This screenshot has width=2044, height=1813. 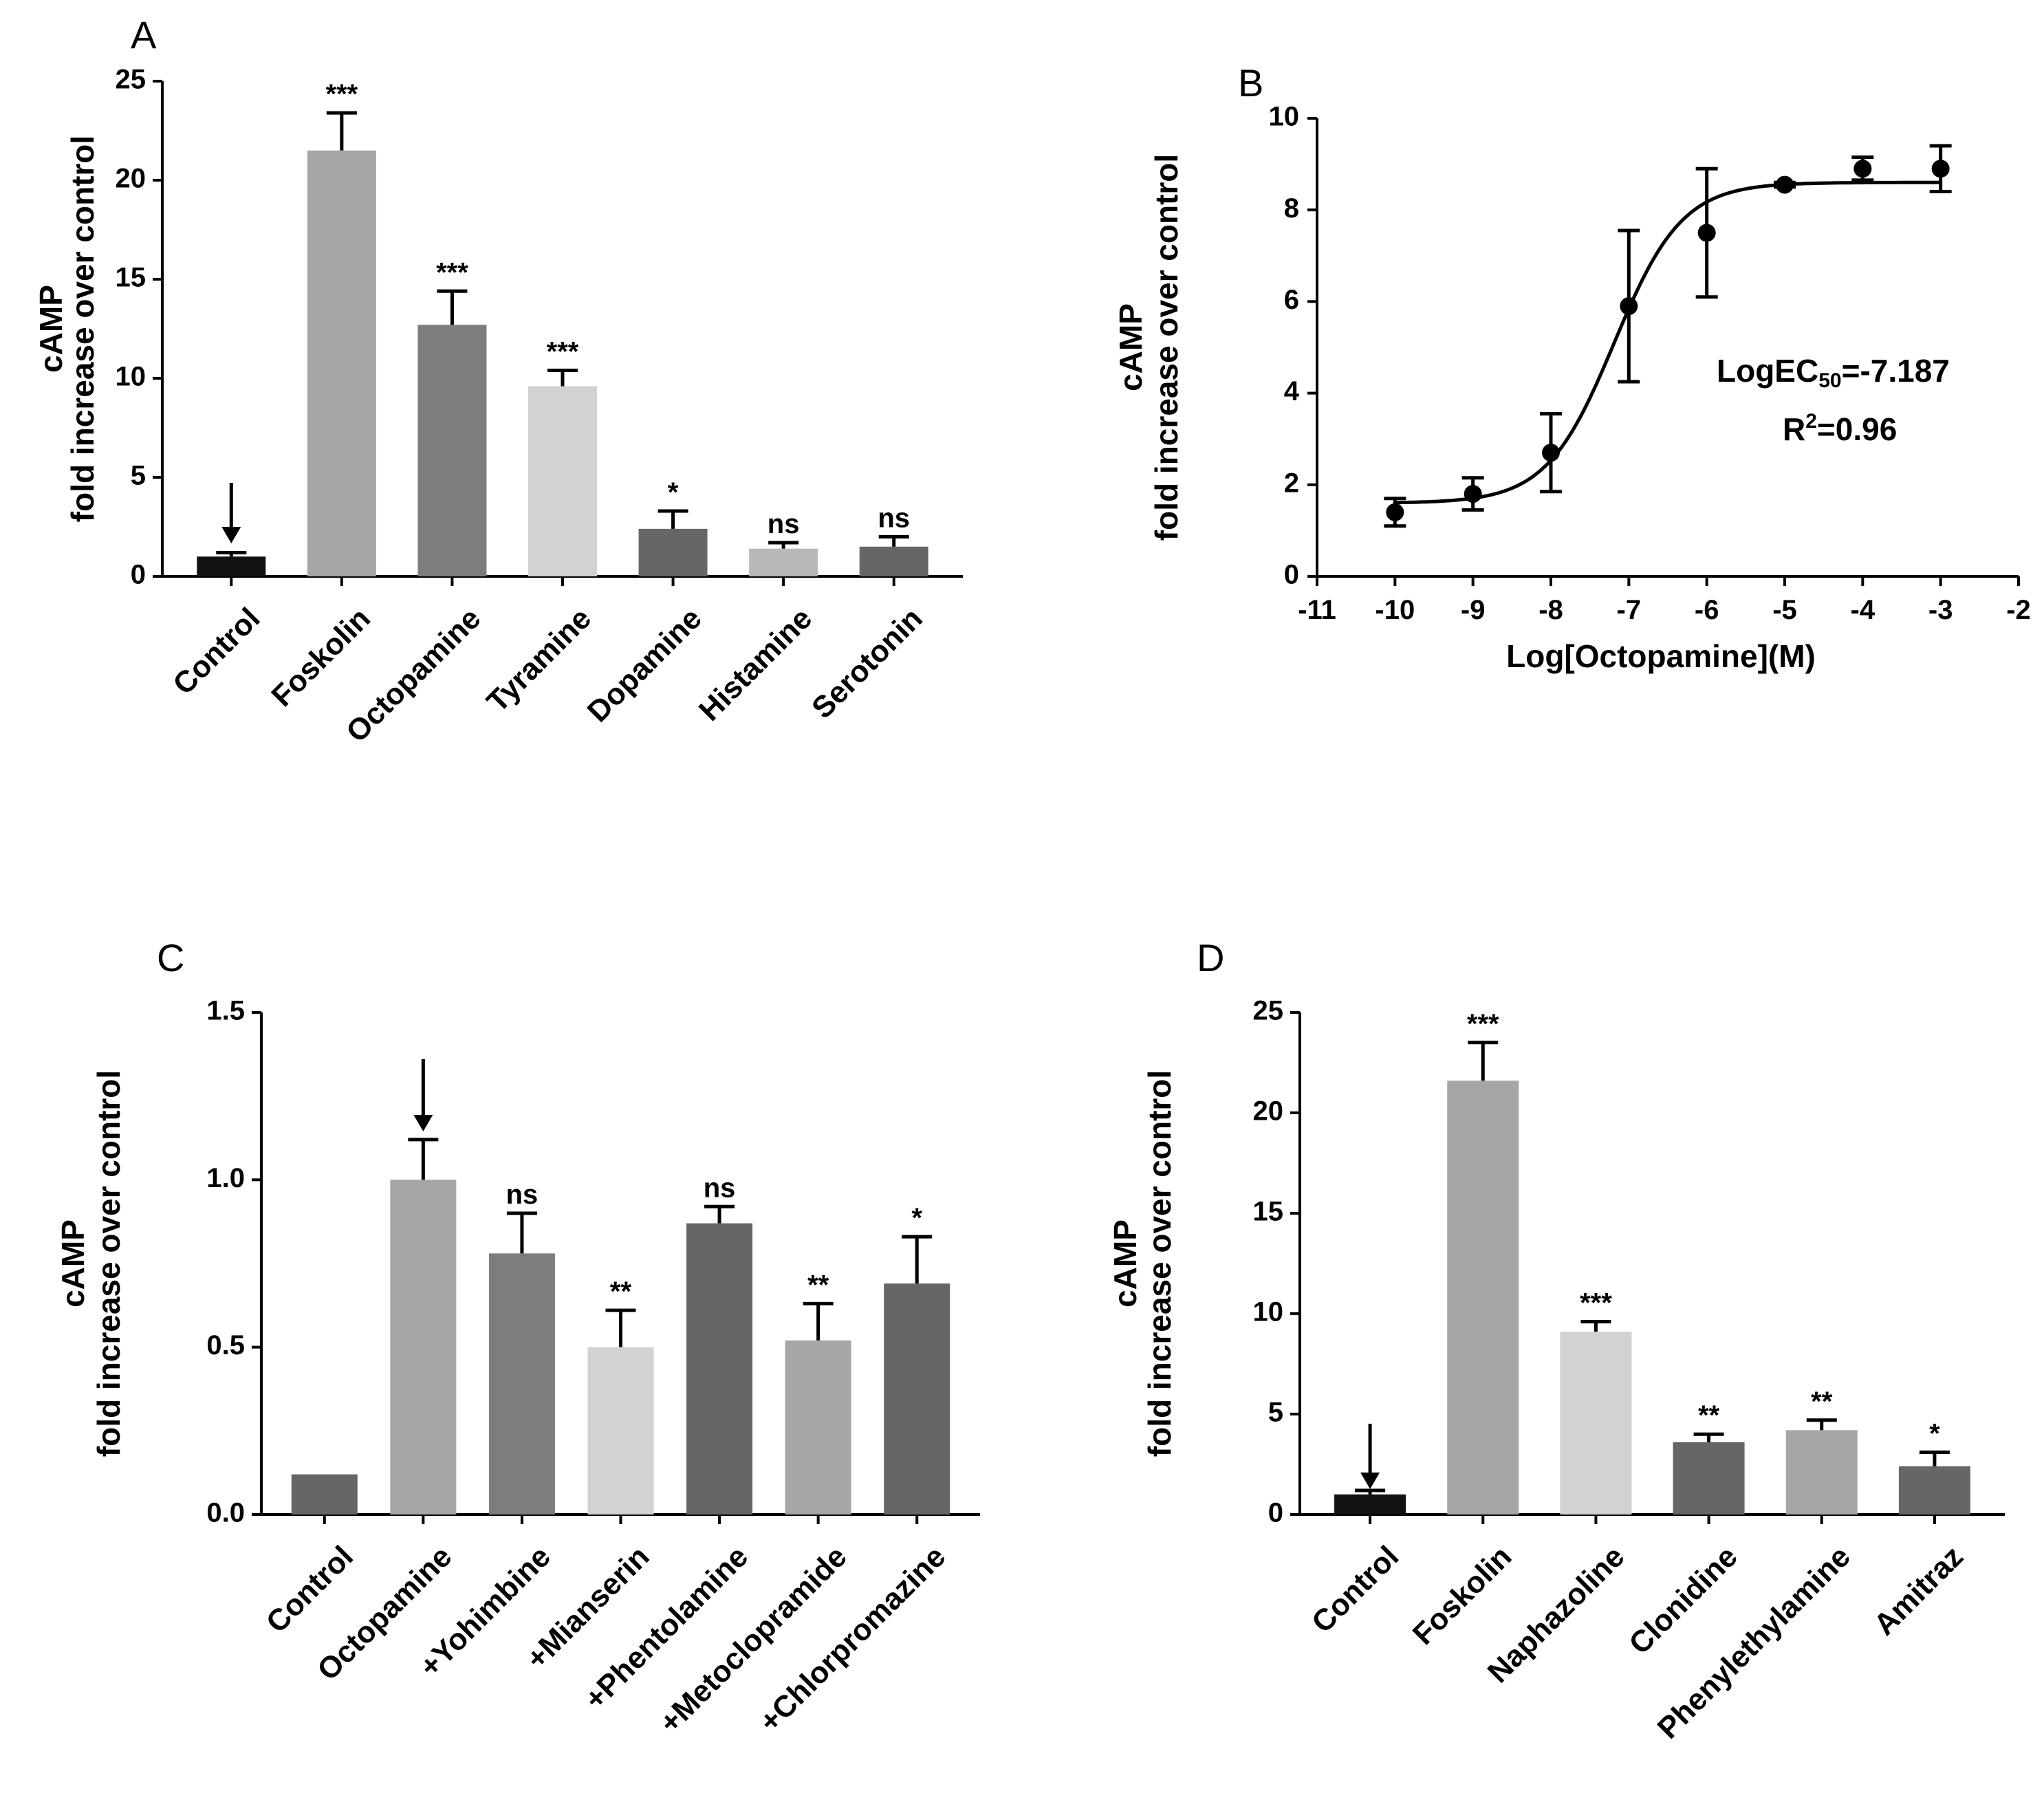 What do you see at coordinates (539, 660) in the screenshot?
I see `category-label: Tyramine` at bounding box center [539, 660].